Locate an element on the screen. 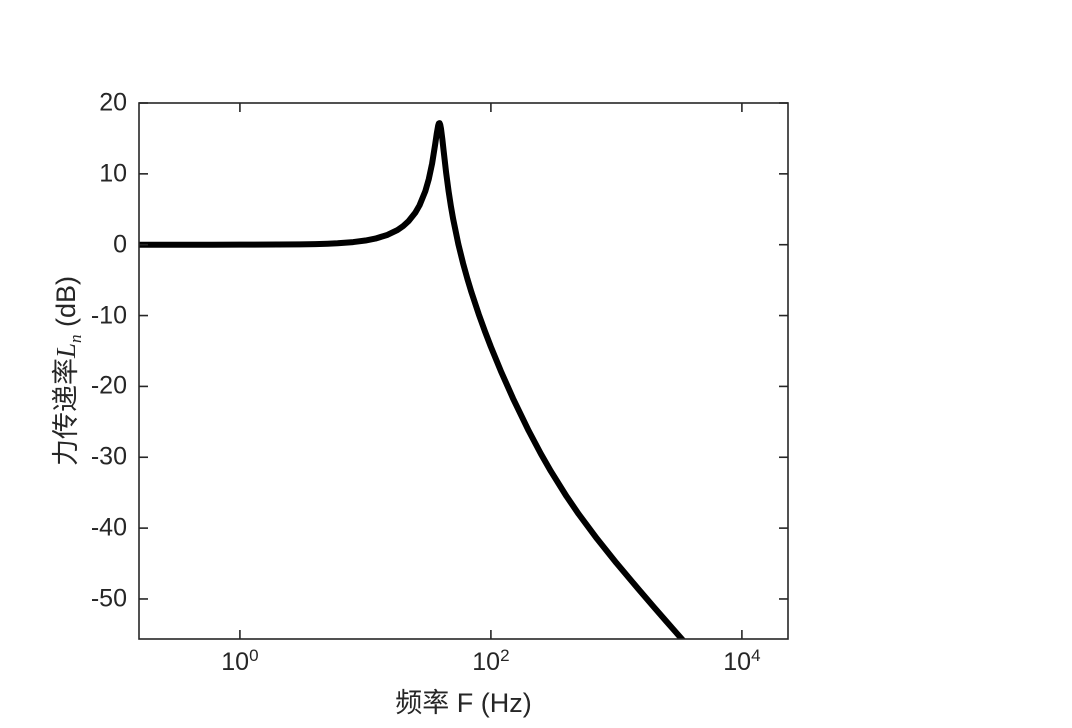 The height and width of the screenshot is (728, 1072). y-tick-label: -10 is located at coordinates (108, 315).